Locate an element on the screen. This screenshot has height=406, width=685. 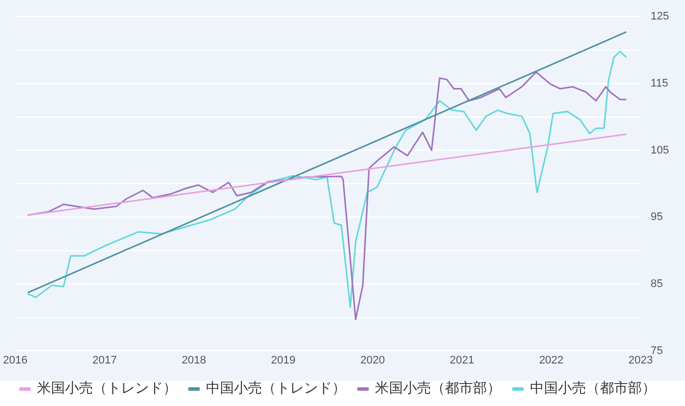
y-tick-label: 95 is located at coordinates (656, 217).